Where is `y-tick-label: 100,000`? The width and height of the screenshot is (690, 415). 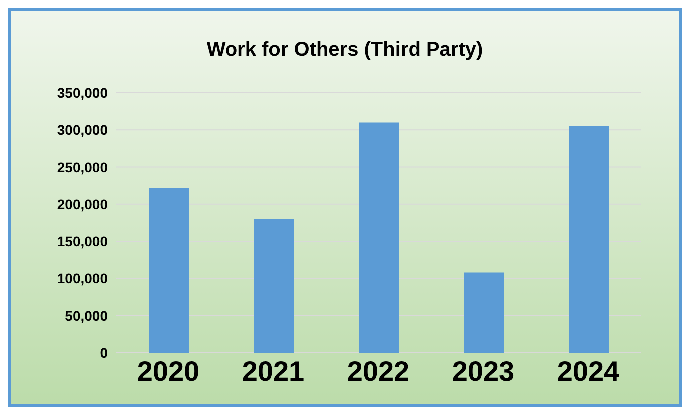 y-tick-label: 100,000 is located at coordinates (82, 278).